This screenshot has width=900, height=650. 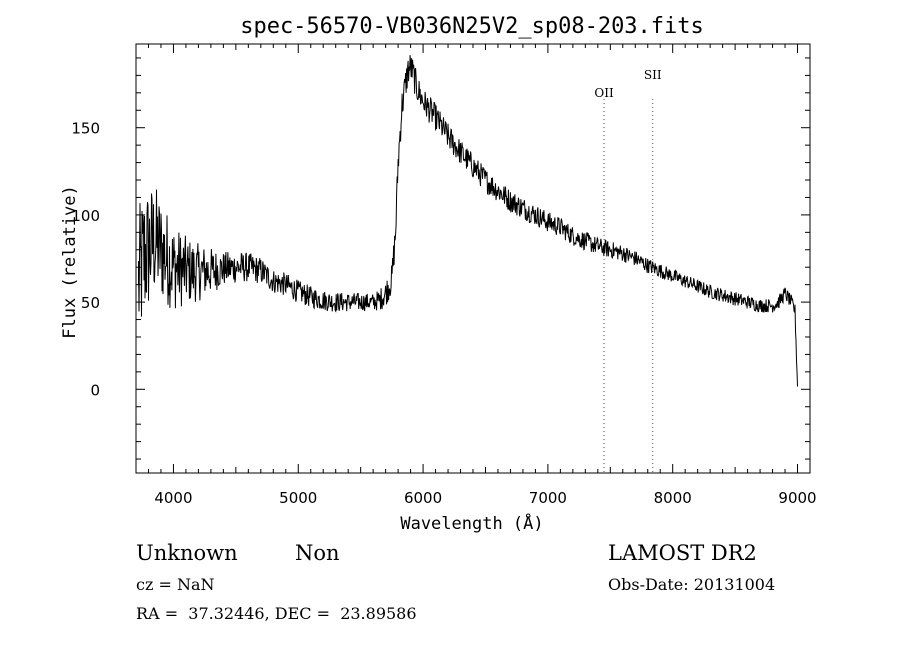 What do you see at coordinates (472, 26) in the screenshot?
I see `chart-title: spec-56570-VB036N25V2_sp08-203.fits` at bounding box center [472, 26].